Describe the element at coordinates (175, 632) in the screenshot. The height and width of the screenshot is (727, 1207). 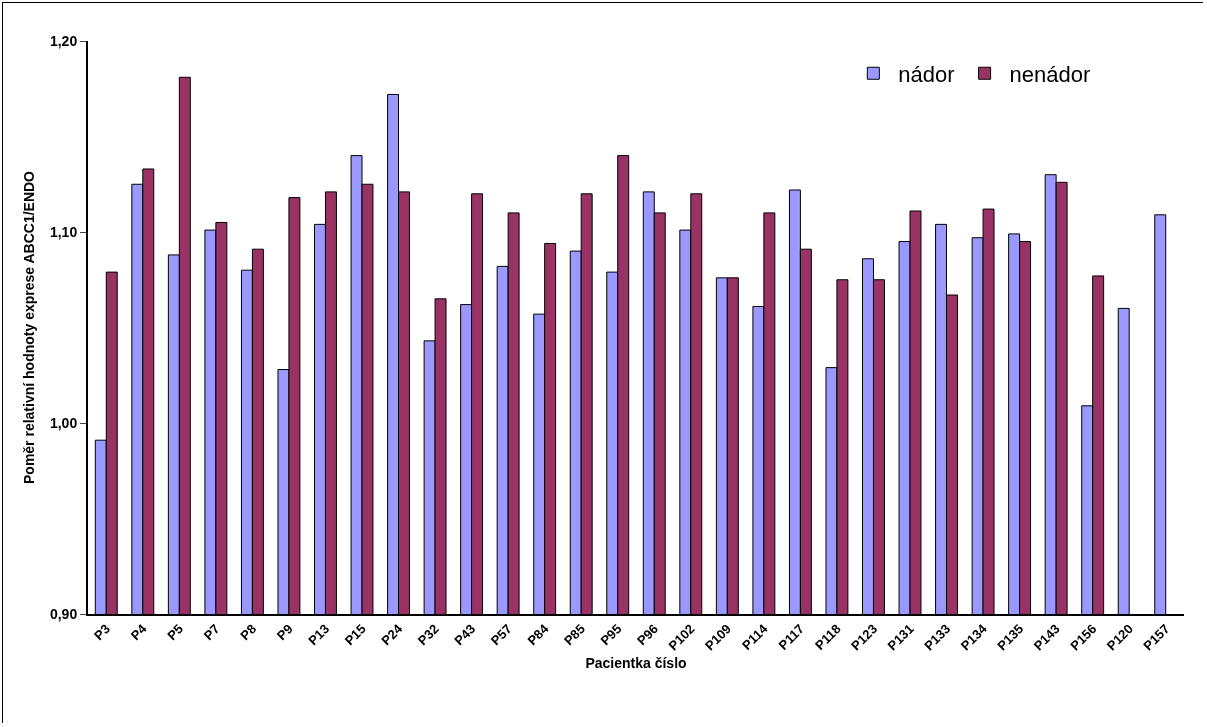
I see `x-tick-label: P5` at that location.